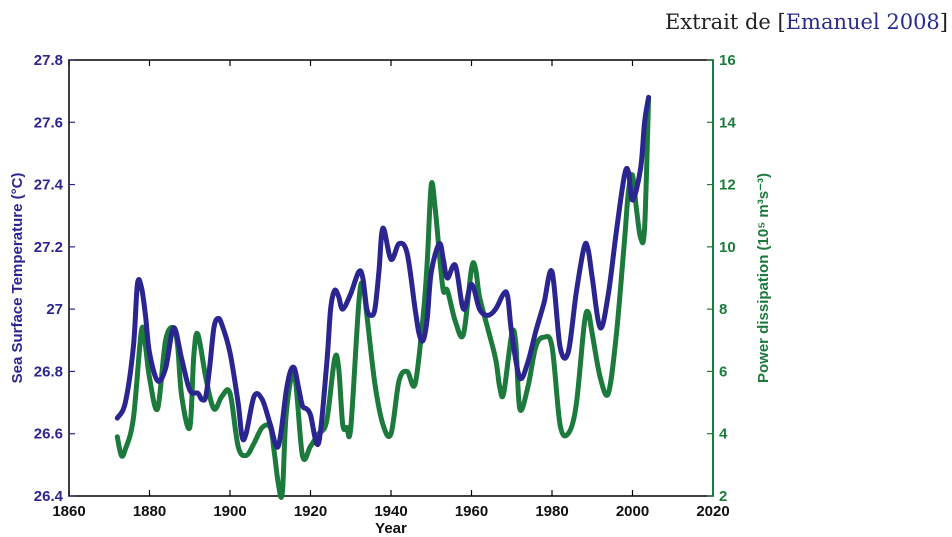 The image size is (952, 537). Describe the element at coordinates (49, 496) in the screenshot. I see `y-left-tick-label: 26.4` at that location.